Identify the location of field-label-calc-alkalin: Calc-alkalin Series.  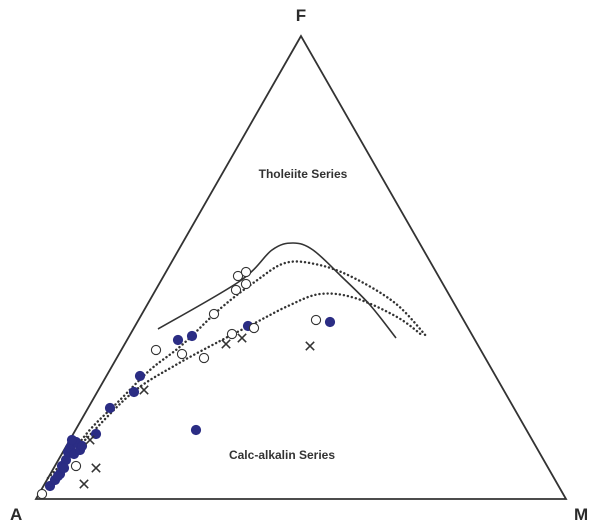
(282, 455).